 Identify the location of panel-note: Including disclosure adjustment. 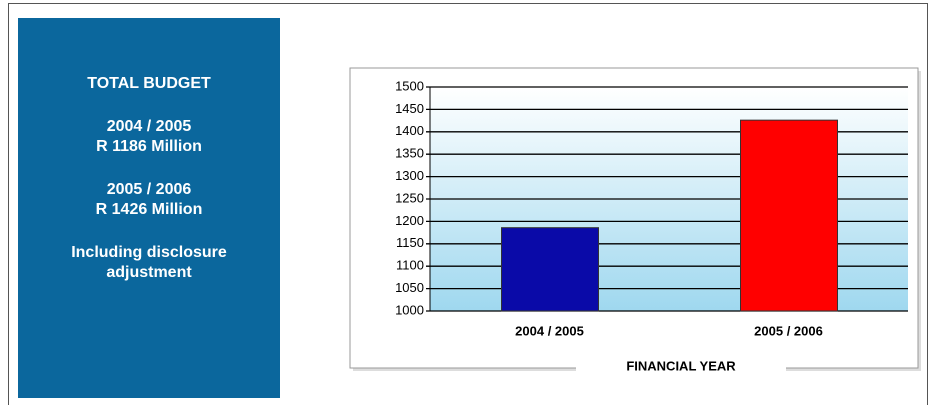
(149, 262).